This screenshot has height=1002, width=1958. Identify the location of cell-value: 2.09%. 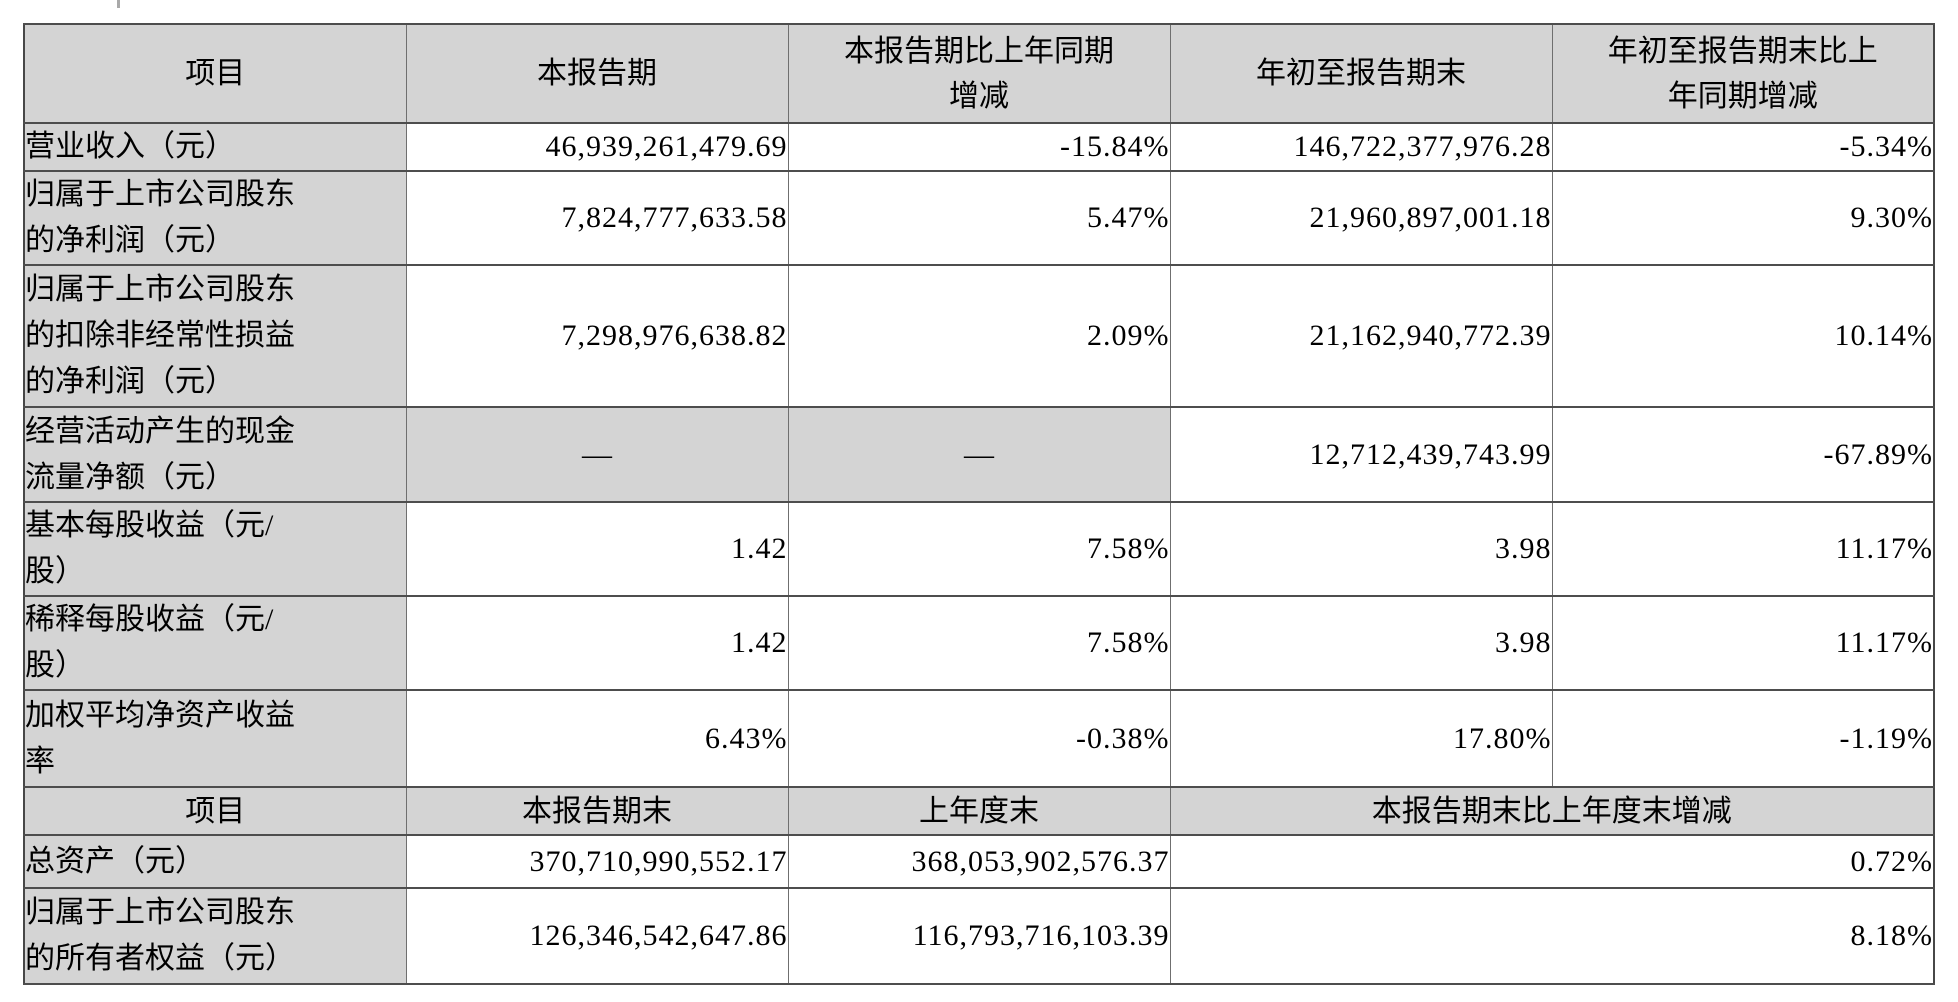
(979, 336).